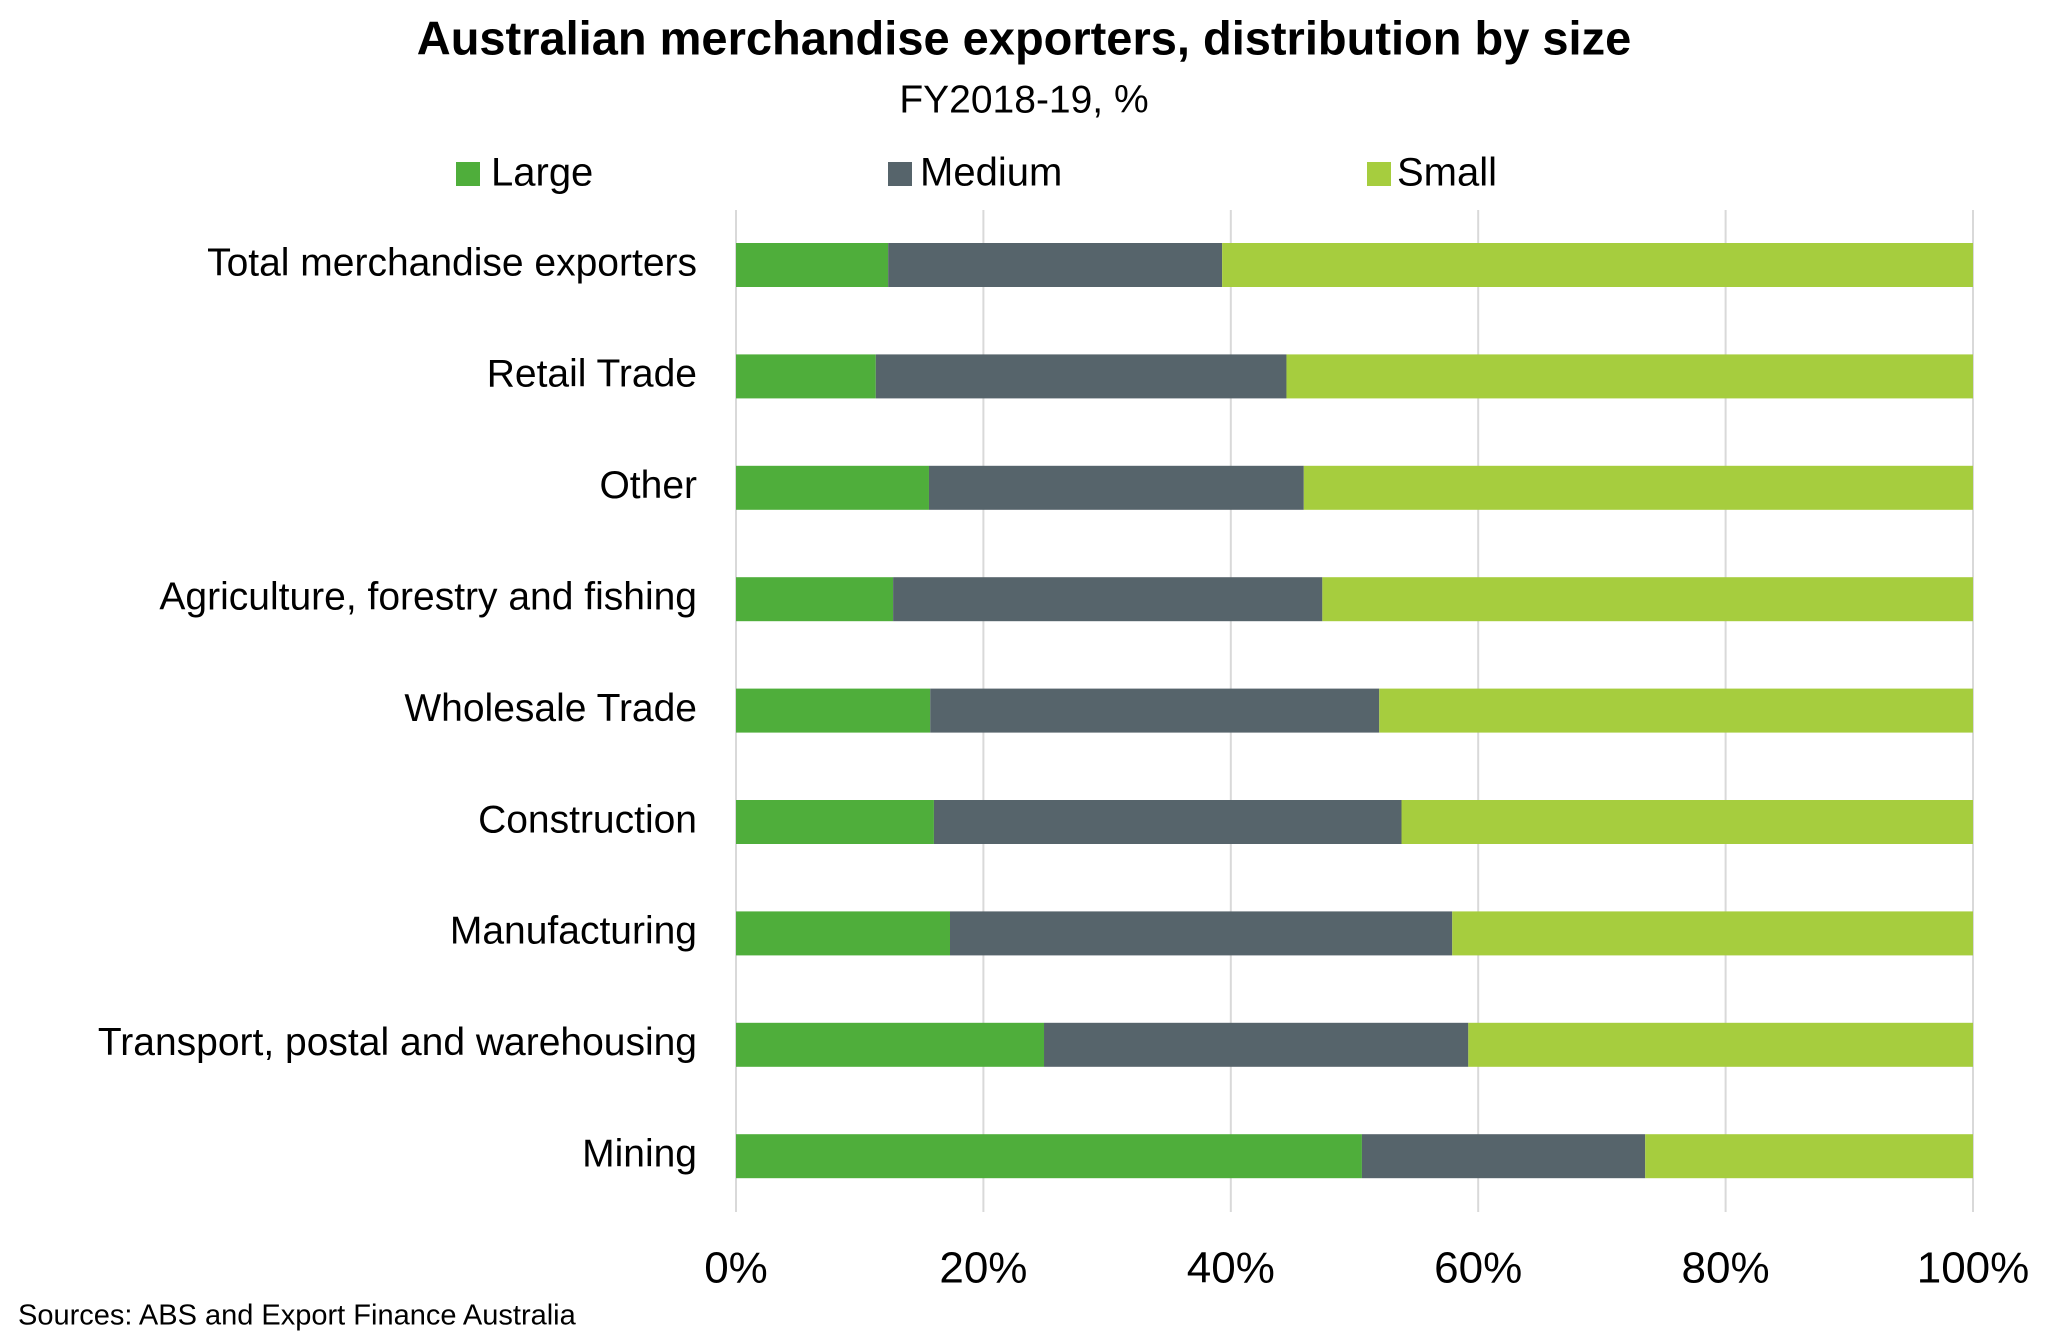  Describe the element at coordinates (452, 262) in the screenshot. I see `y-tick-label: Total merchandise exporters` at that location.